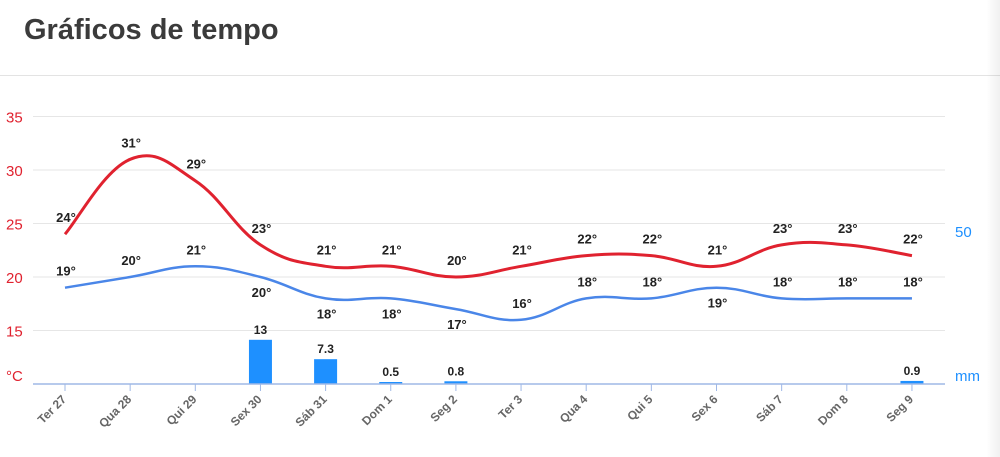 This screenshot has width=1000, height=457. What do you see at coordinates (151, 30) in the screenshot?
I see `page-title: Gráficos de tempo` at bounding box center [151, 30].